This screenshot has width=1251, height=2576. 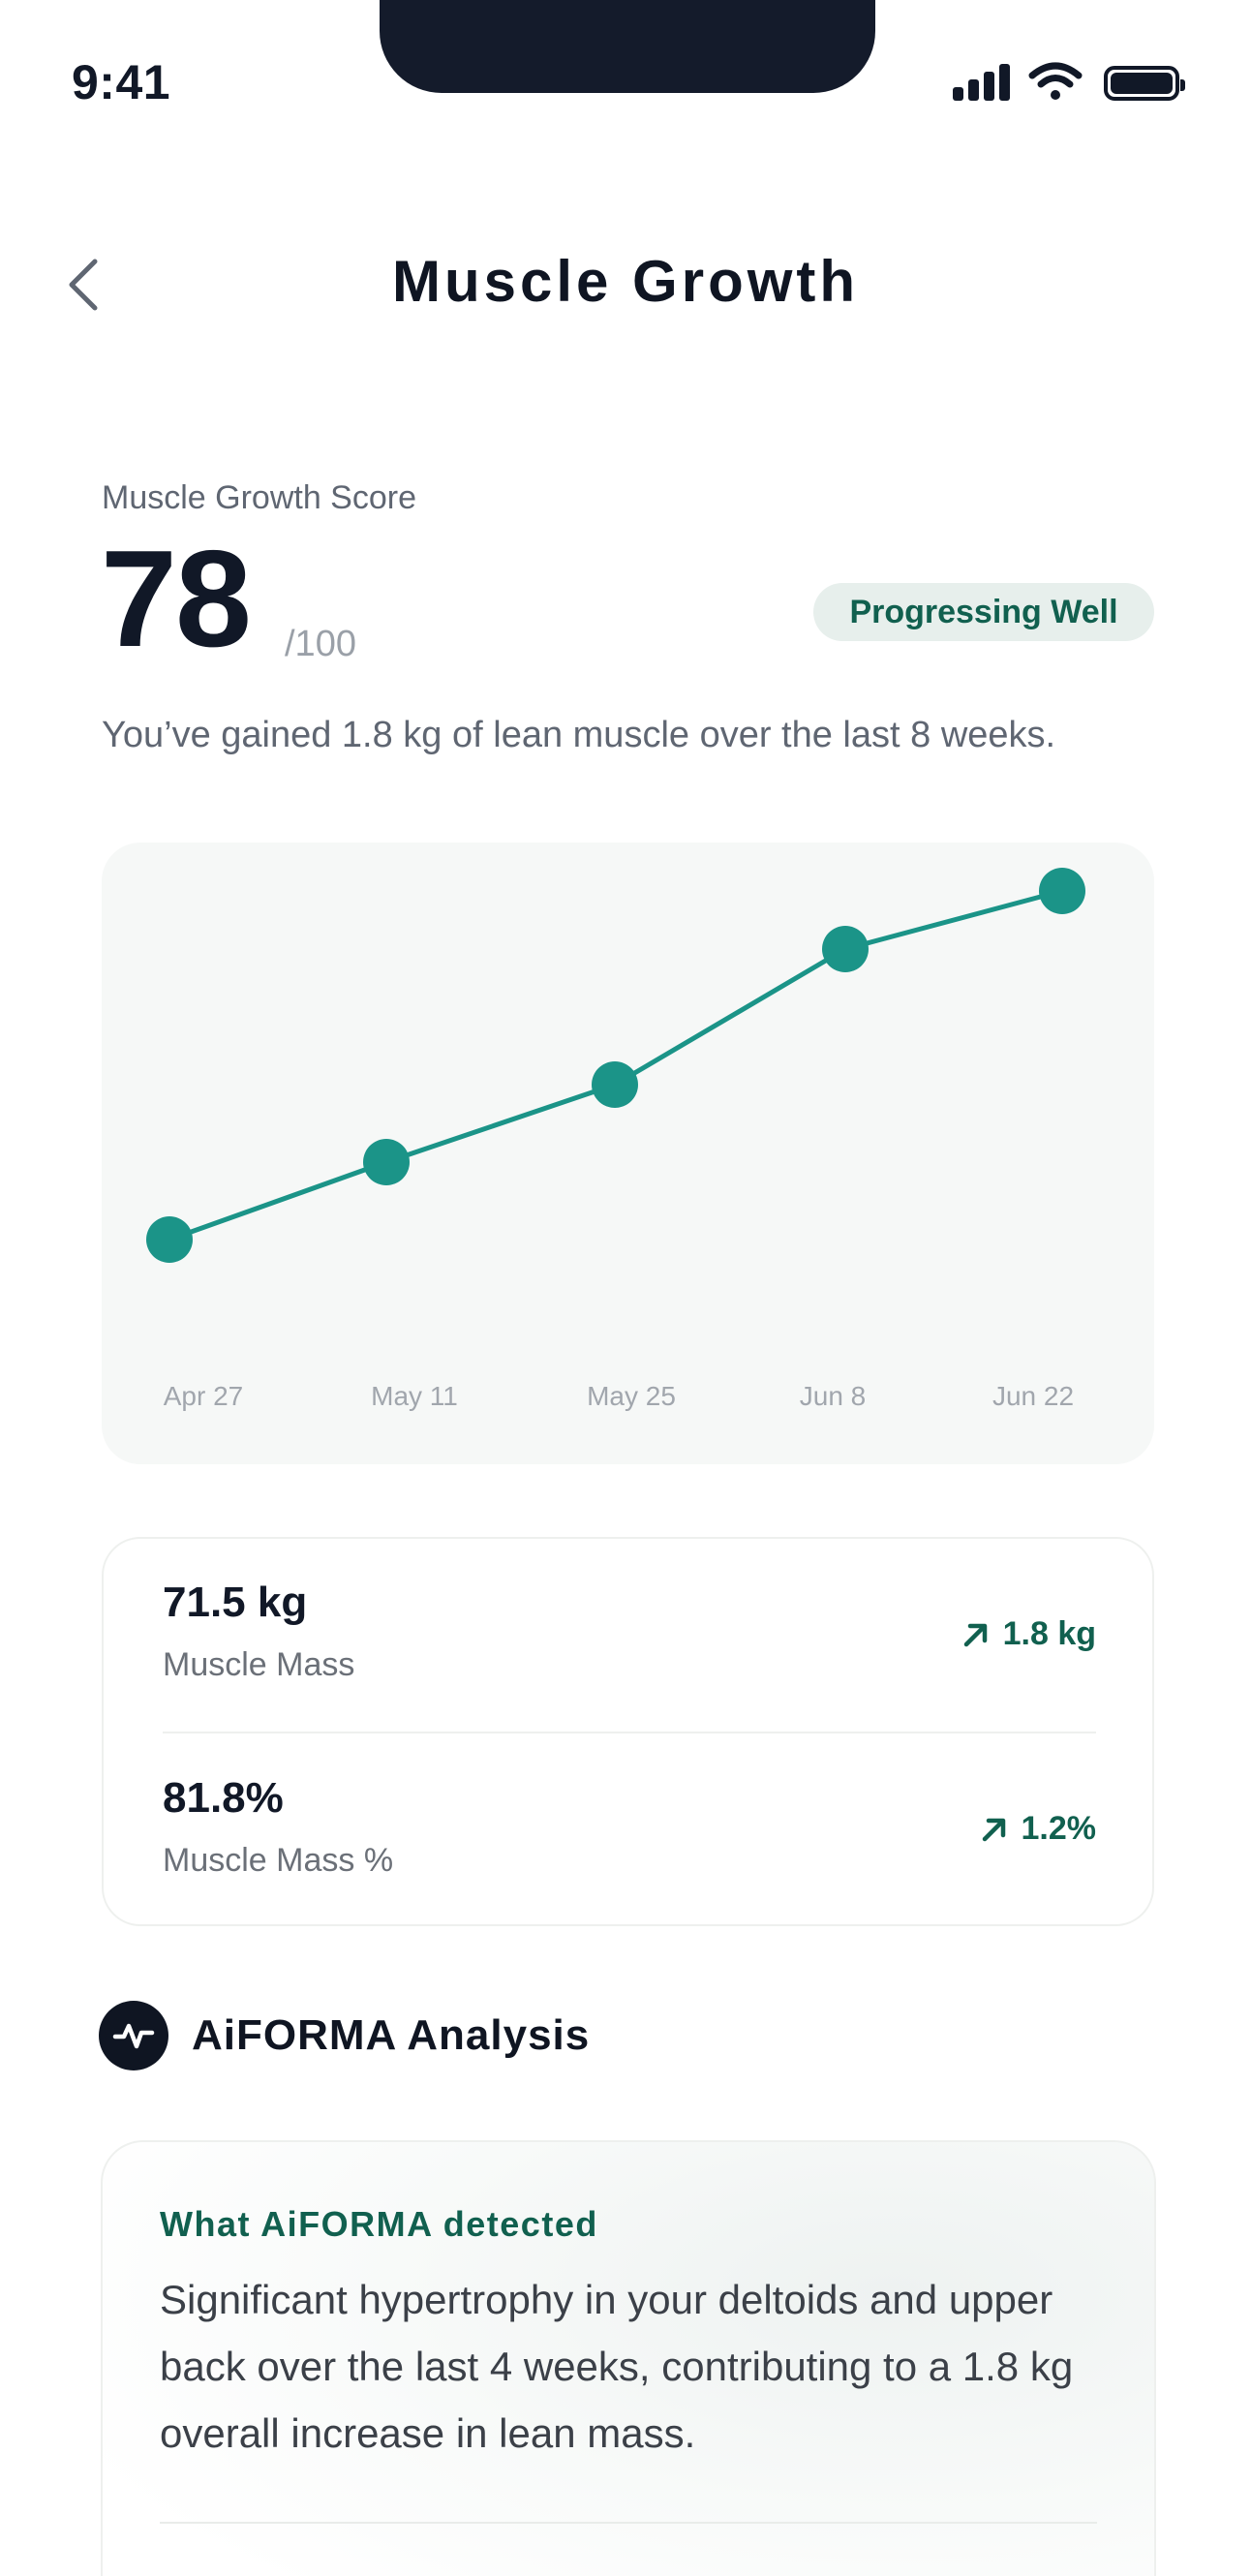 I want to click on x-tick-label: Jun 22, so click(x=1033, y=1396).